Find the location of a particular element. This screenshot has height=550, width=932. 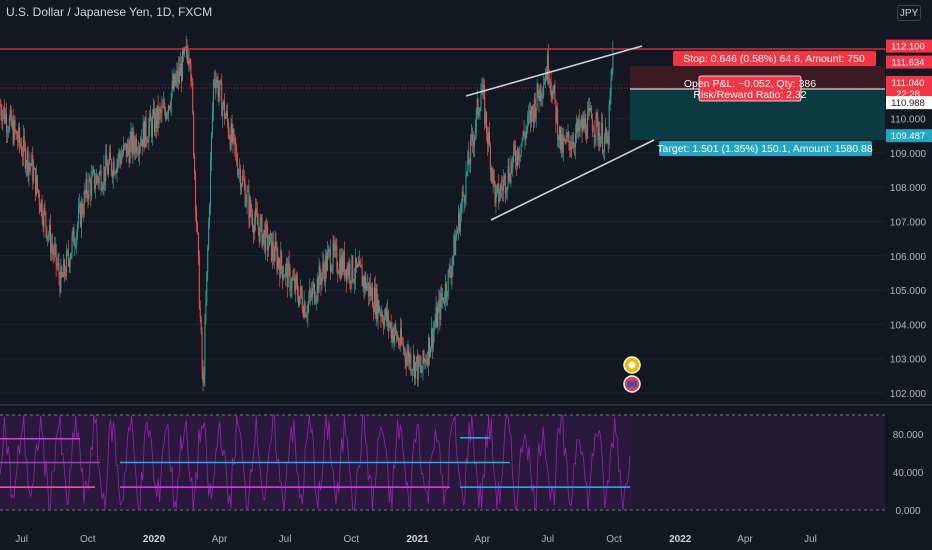

price-tick-label: 103.000 is located at coordinates (908, 360).